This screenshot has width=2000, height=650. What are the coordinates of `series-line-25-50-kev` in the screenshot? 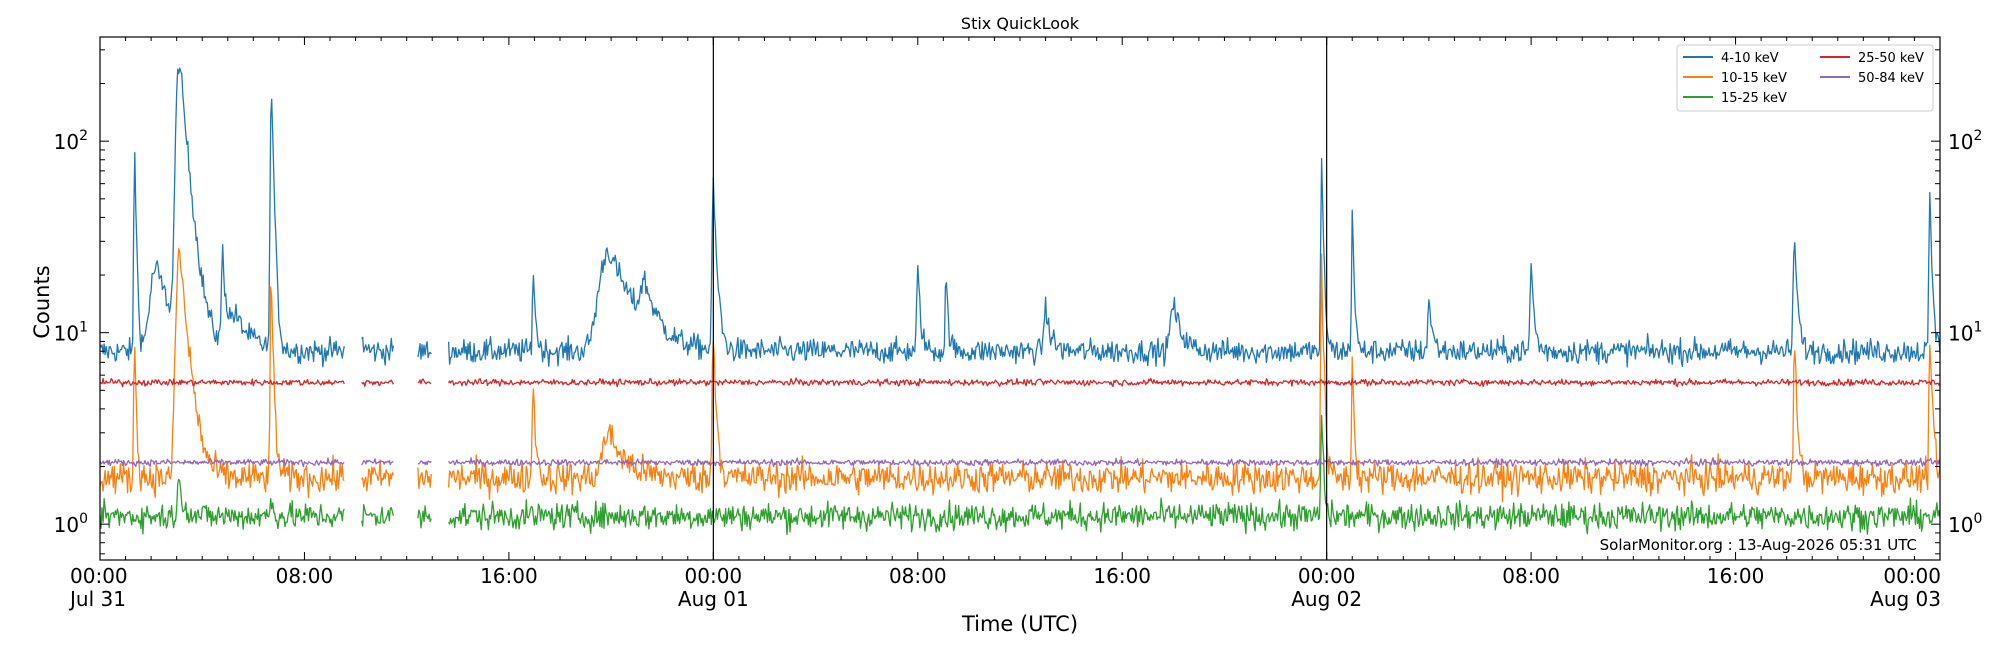 It's located at (1020, 382).